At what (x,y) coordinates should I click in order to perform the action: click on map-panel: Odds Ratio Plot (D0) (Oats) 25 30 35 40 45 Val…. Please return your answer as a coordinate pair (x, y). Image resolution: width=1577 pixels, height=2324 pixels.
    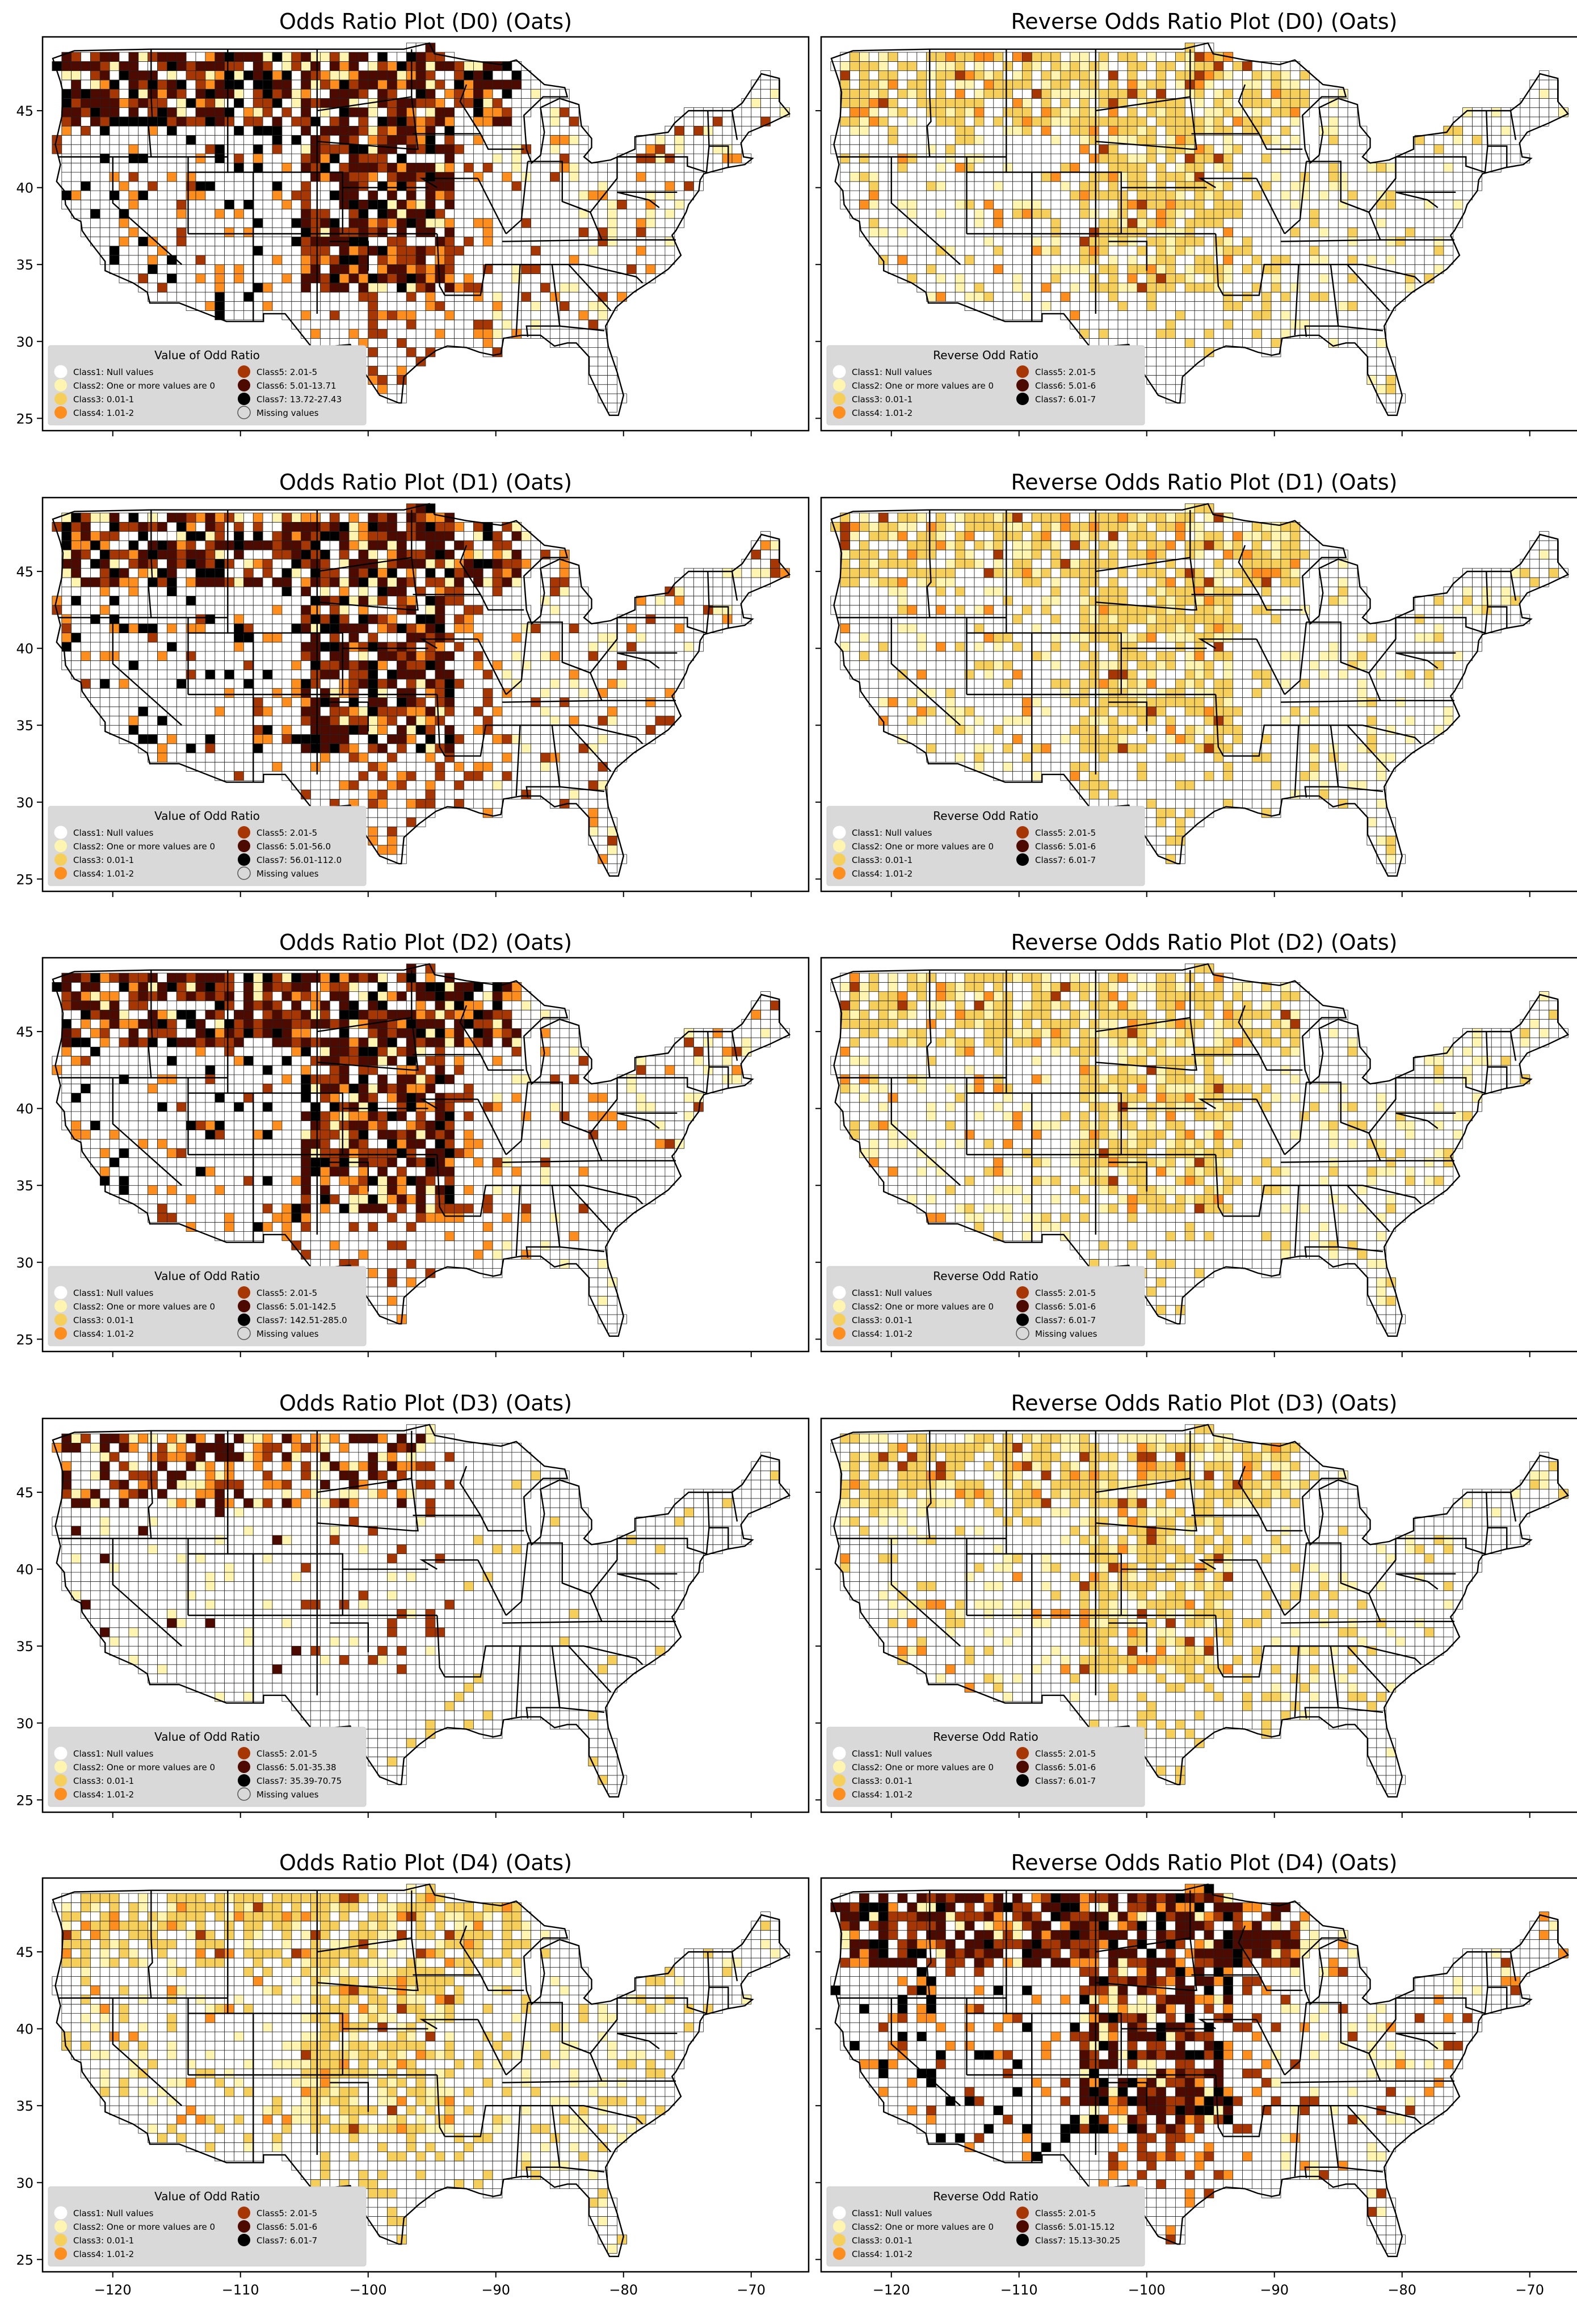
    Looking at the image, I should click on (413, 222).